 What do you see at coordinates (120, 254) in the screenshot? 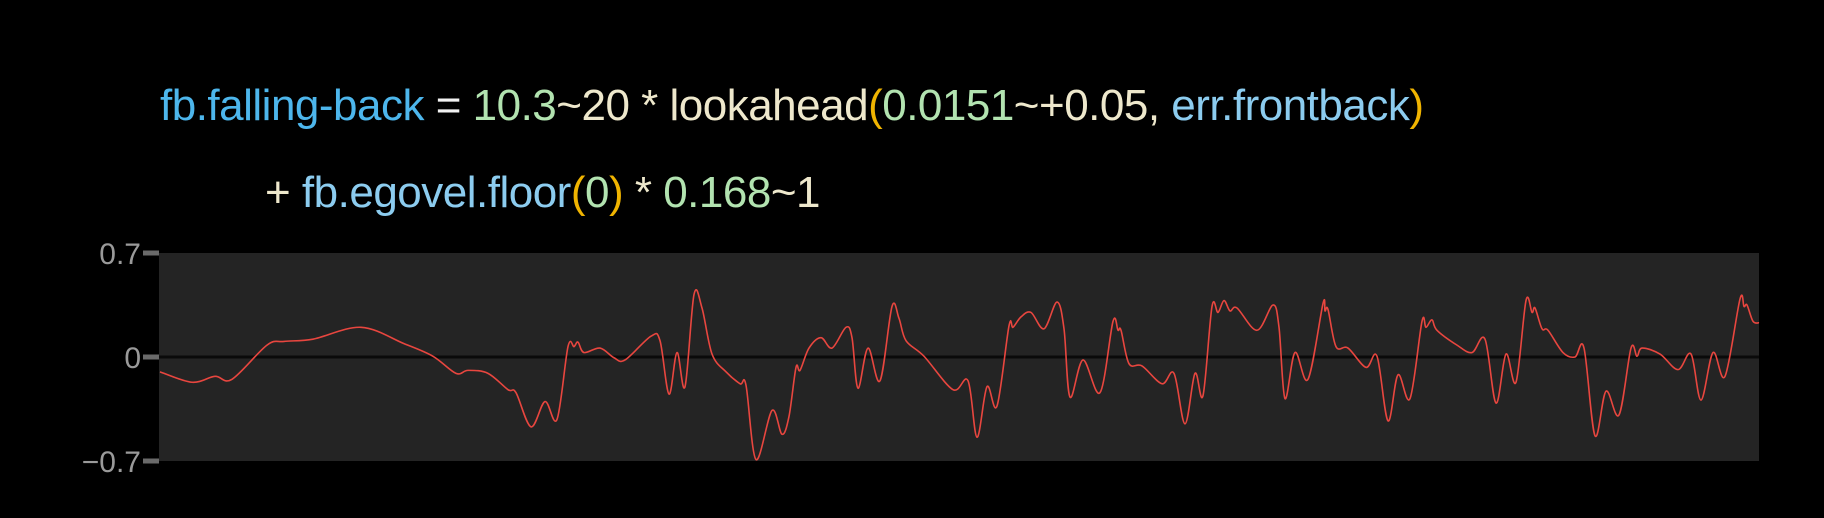
I see `y-tick-label: 0.7` at bounding box center [120, 254].